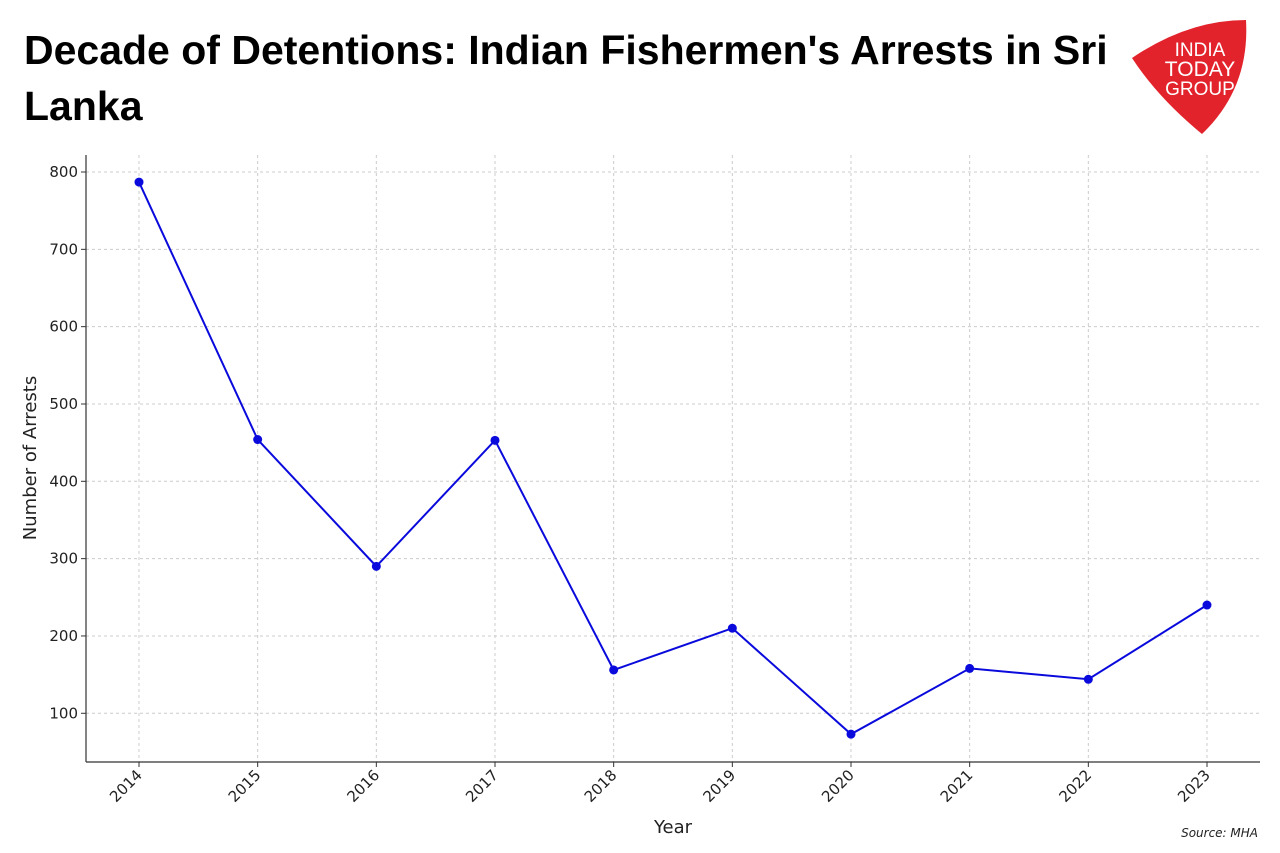 This screenshot has width=1280, height=853. I want to click on y-tick-label: 400, so click(63, 481).